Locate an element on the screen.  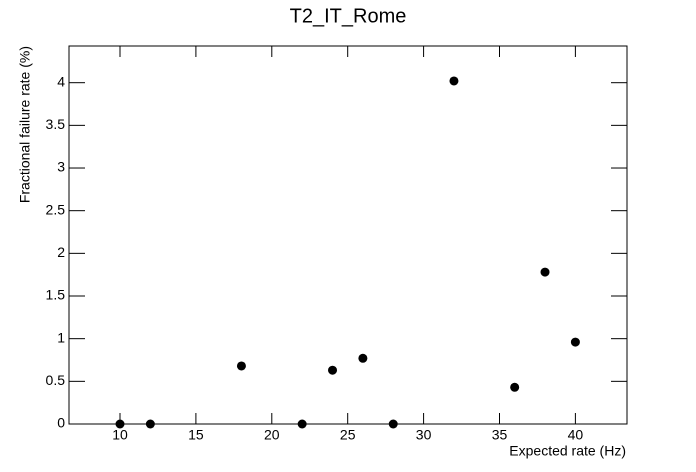
y-tick-label: 1.5 is located at coordinates (56, 295).